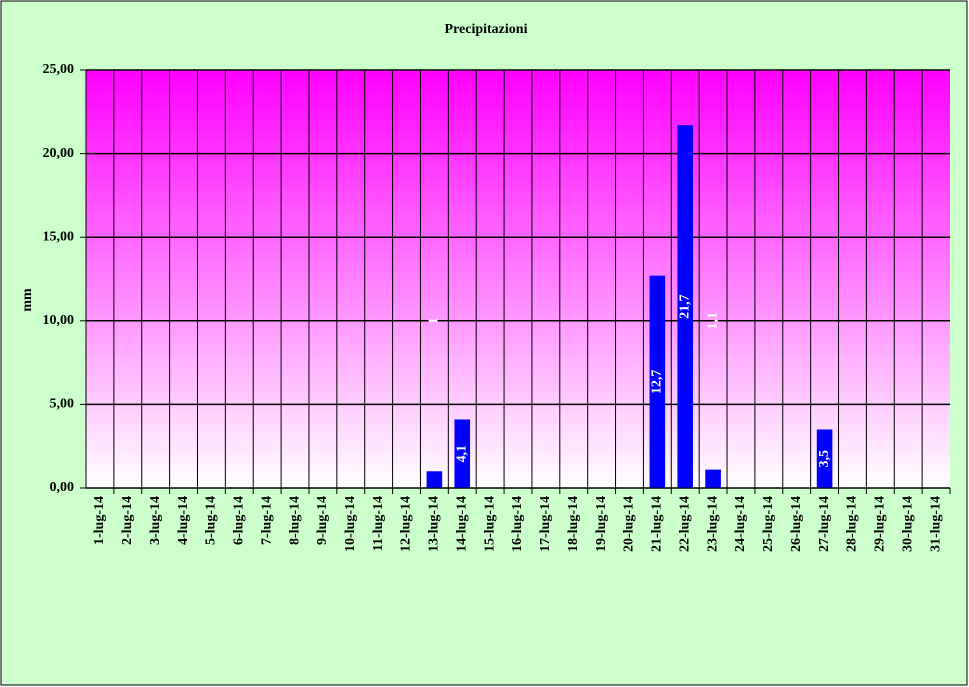 The width and height of the screenshot is (969, 687). I want to click on x-tick-label: 29-lug-14, so click(880, 524).